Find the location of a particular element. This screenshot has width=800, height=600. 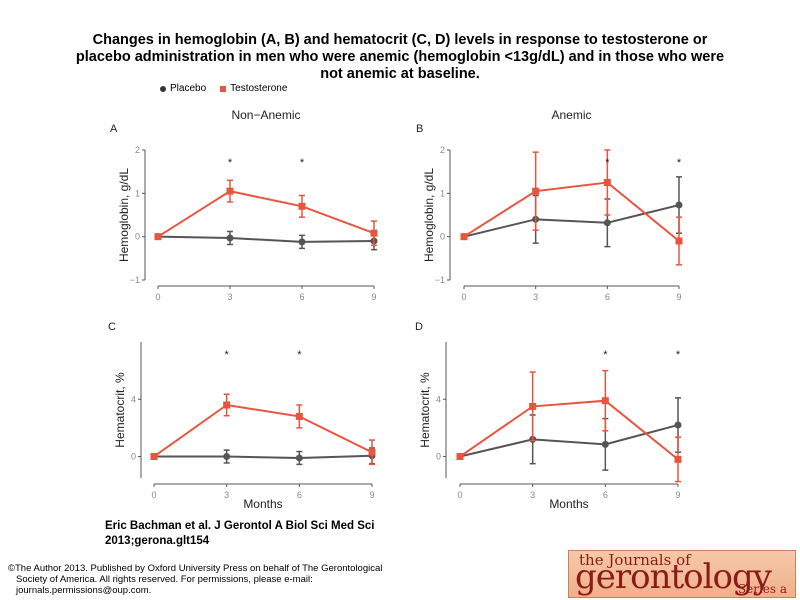

circle-marker-icon is located at coordinates (163, 88).